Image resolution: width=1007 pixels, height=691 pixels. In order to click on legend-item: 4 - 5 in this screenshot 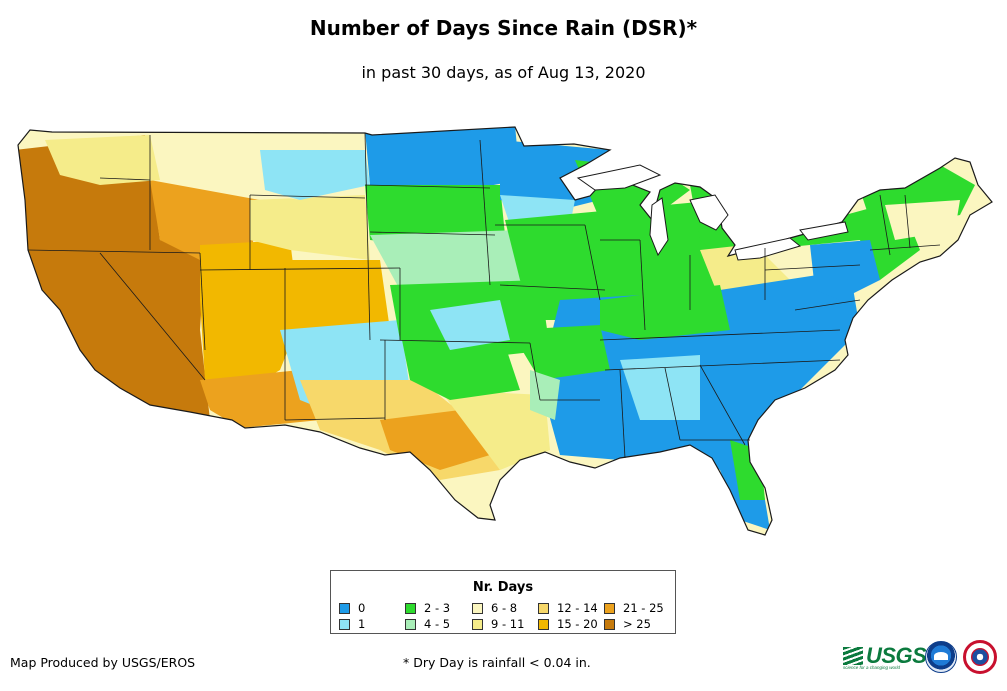, I will do `click(427, 624)`.